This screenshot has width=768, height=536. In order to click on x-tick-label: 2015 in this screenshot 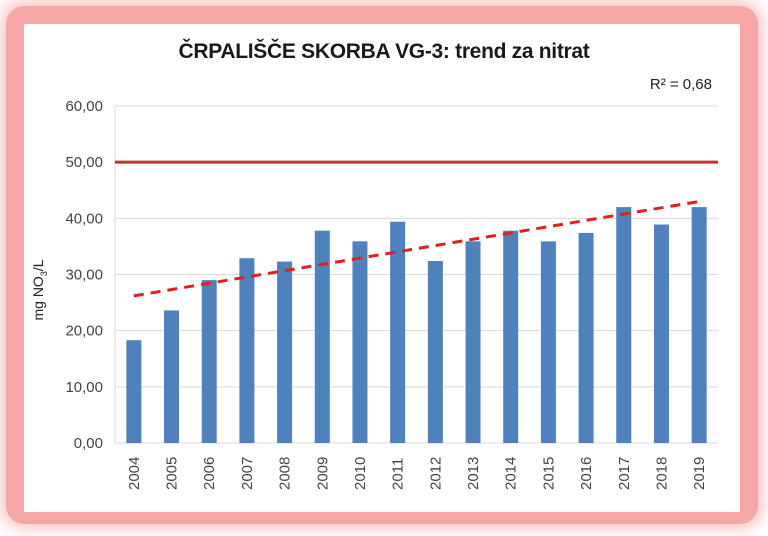, I will do `click(548, 473)`.